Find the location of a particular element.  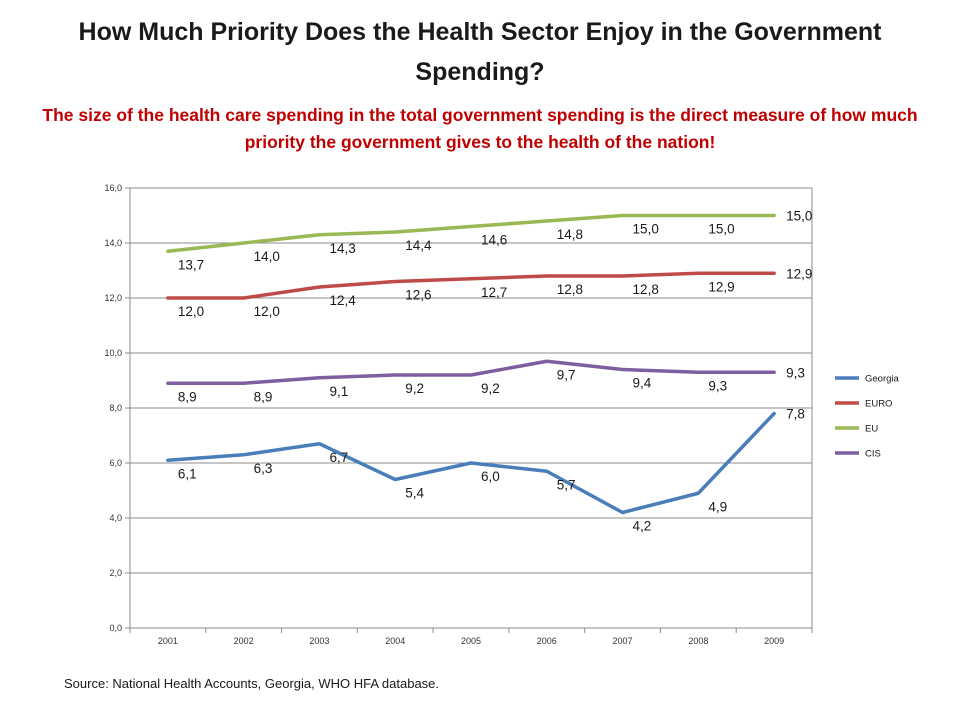

x-tick-label: 2003 is located at coordinates (319, 641).